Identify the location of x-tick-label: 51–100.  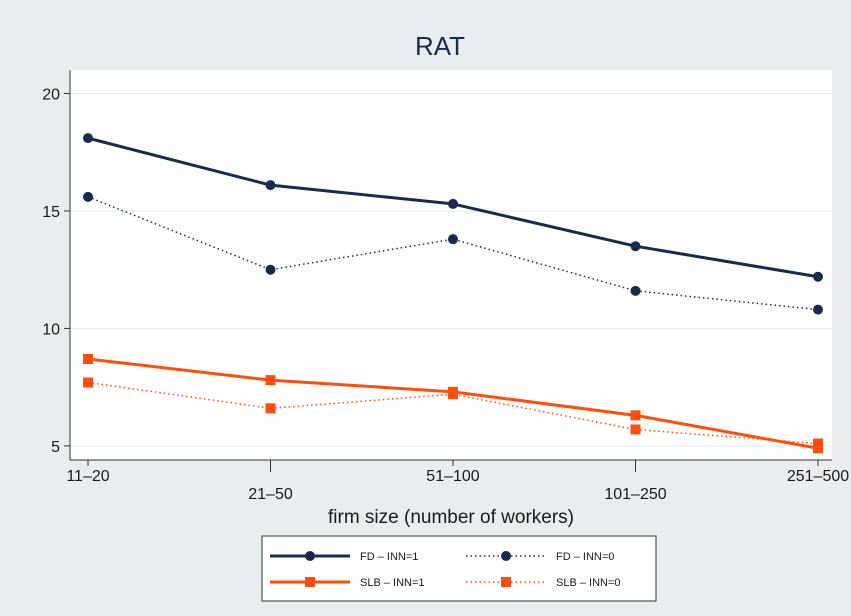
(452, 476).